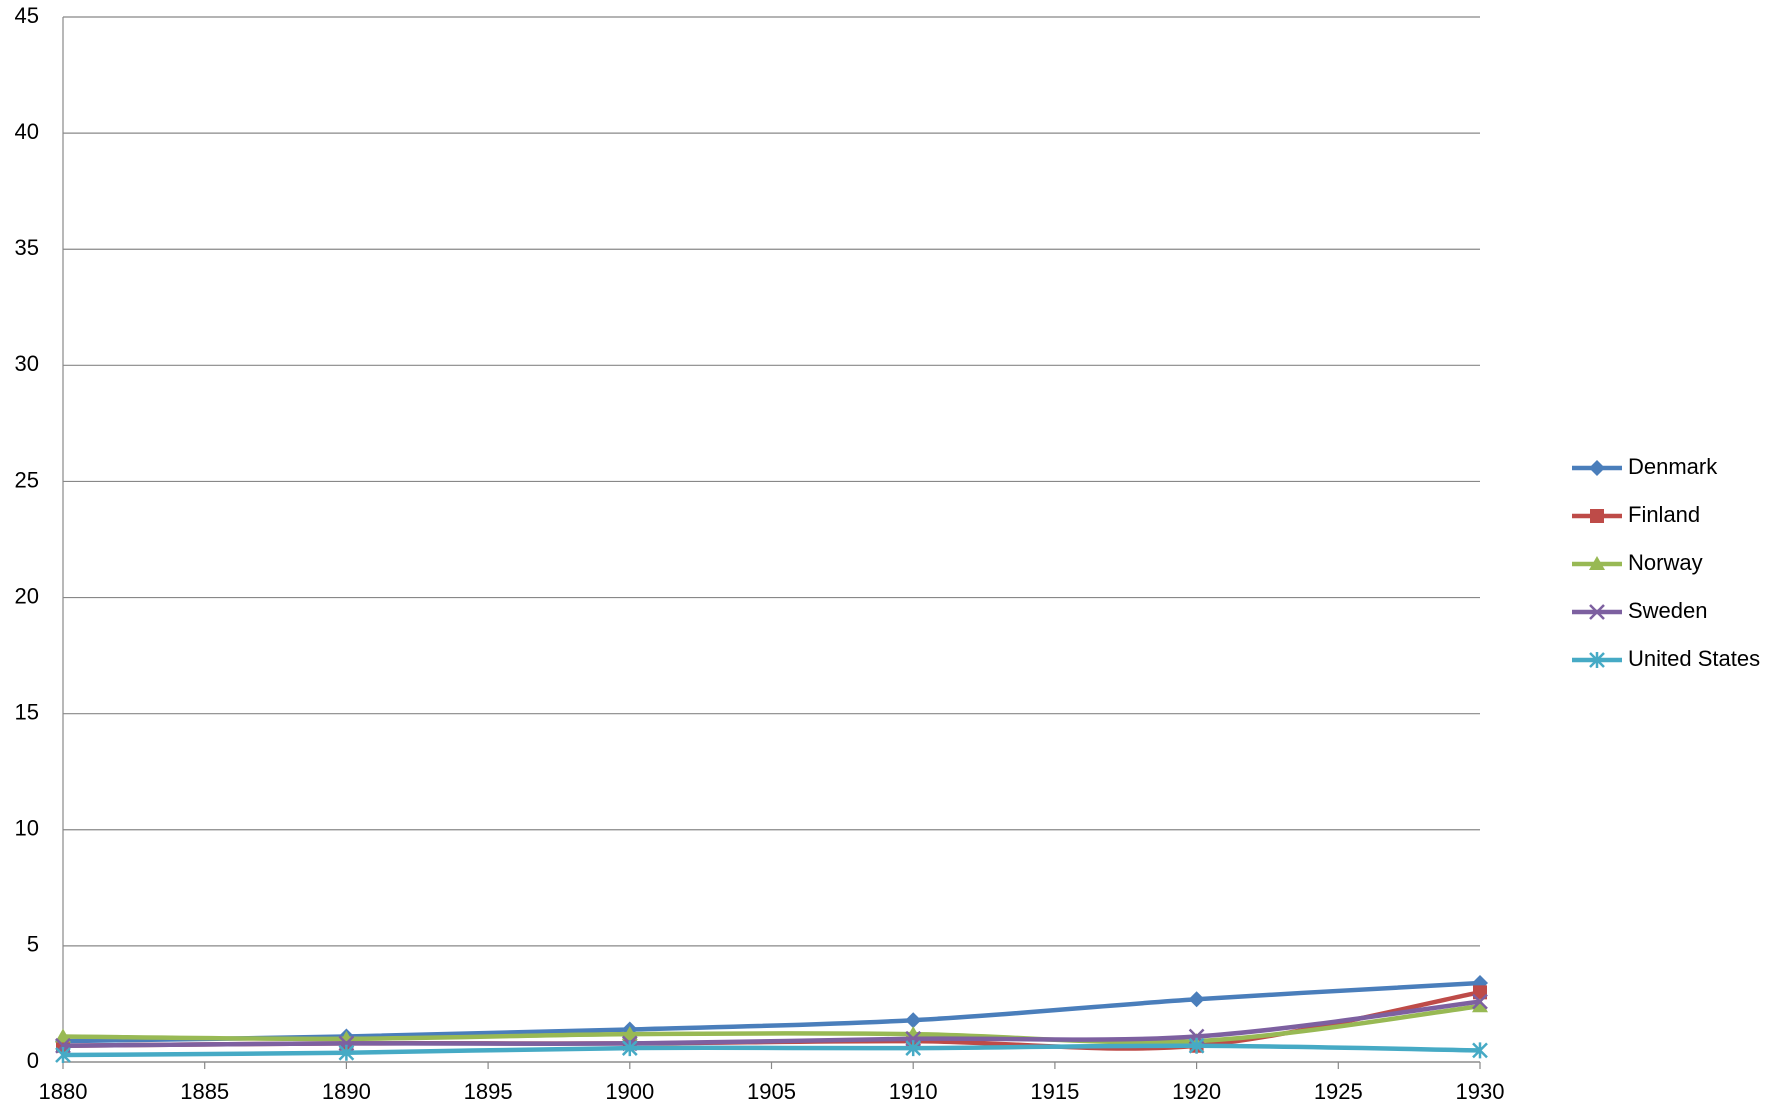  Describe the element at coordinates (1673, 466) in the screenshot. I see `legend-label: Denmark` at that location.